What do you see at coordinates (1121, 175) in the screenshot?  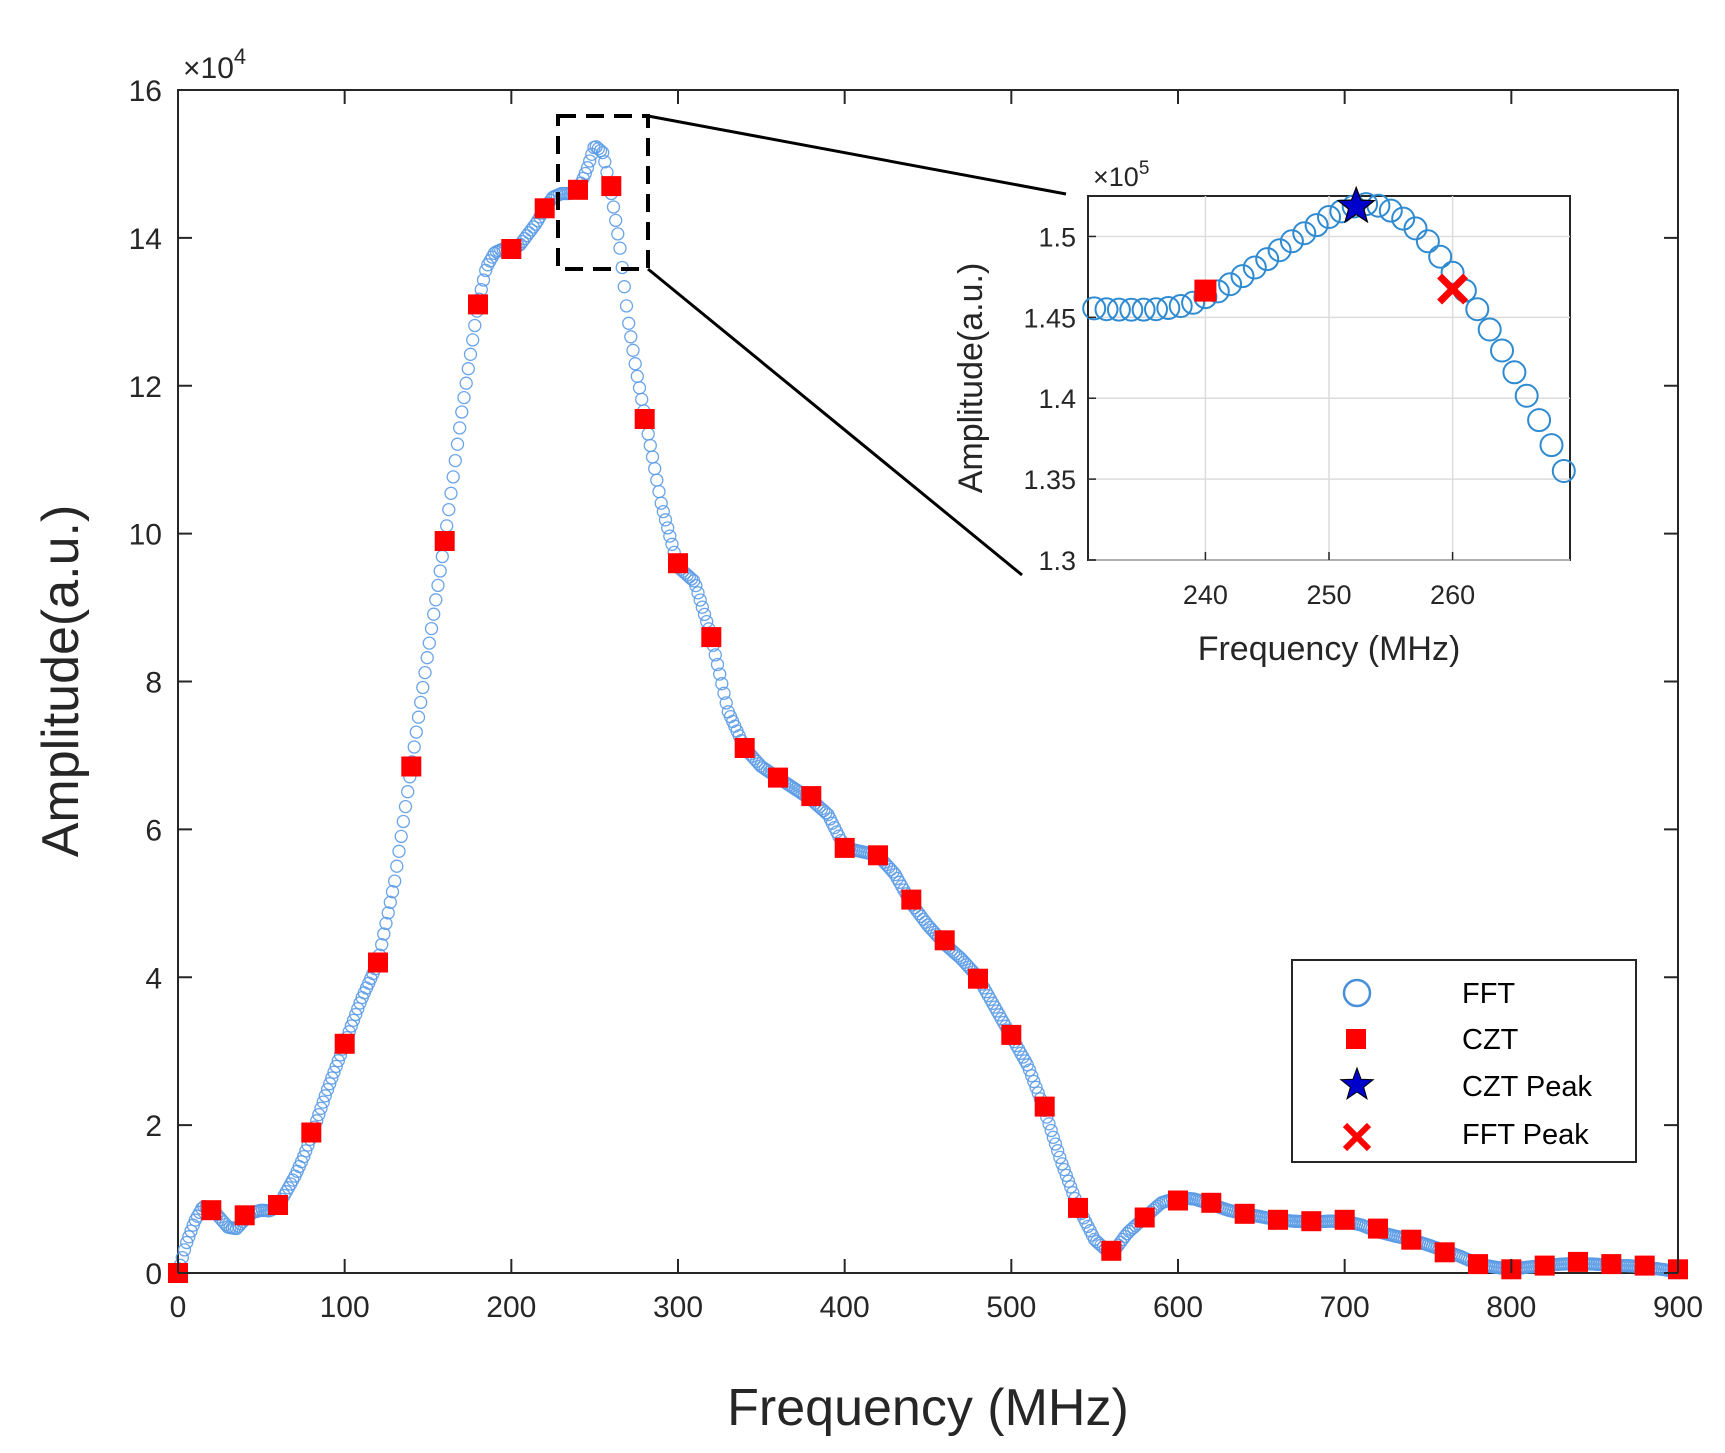 I see `inset-y-multiplier: ×10⁵` at bounding box center [1121, 175].